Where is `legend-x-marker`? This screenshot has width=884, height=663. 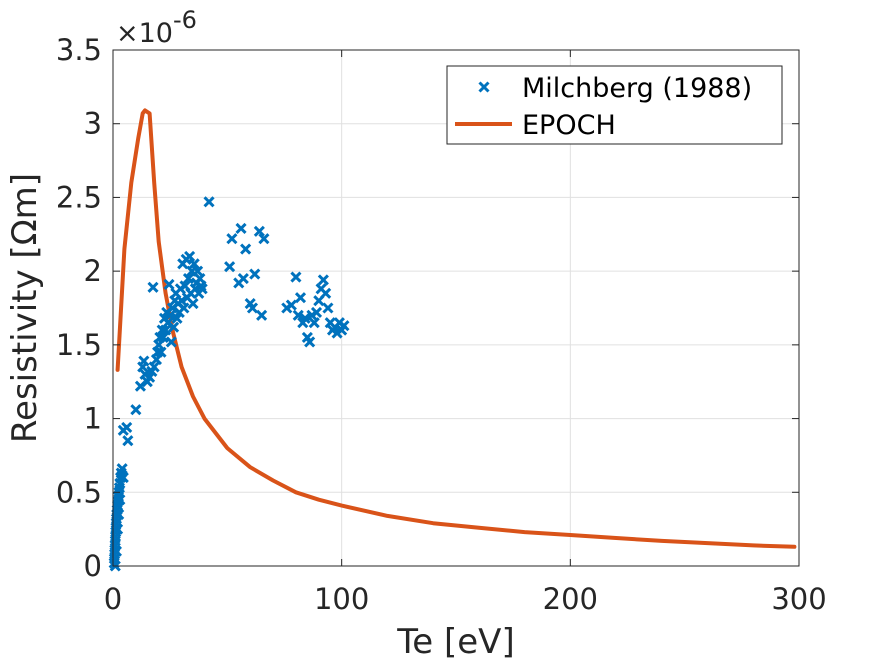
legend-x-marker is located at coordinates (484, 87).